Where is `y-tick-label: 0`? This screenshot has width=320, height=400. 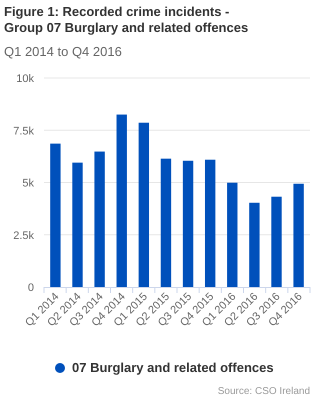 y-tick-label: 0 is located at coordinates (31, 288).